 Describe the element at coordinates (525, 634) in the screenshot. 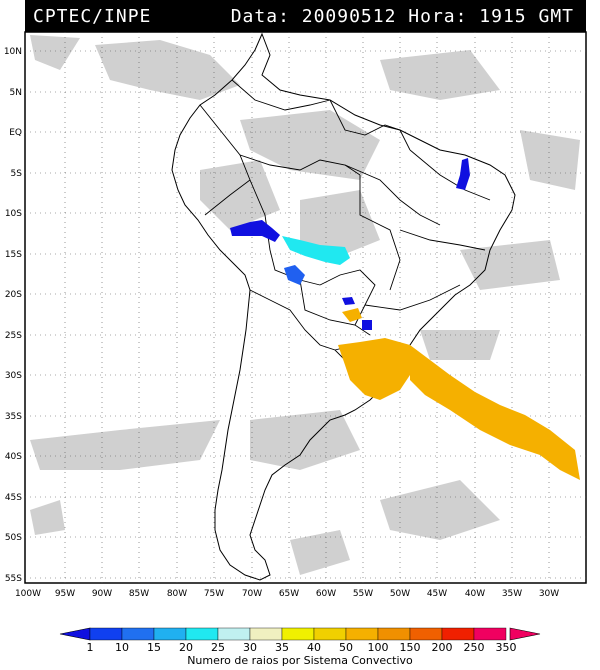

I see `colorbar-right-arrow` at that location.